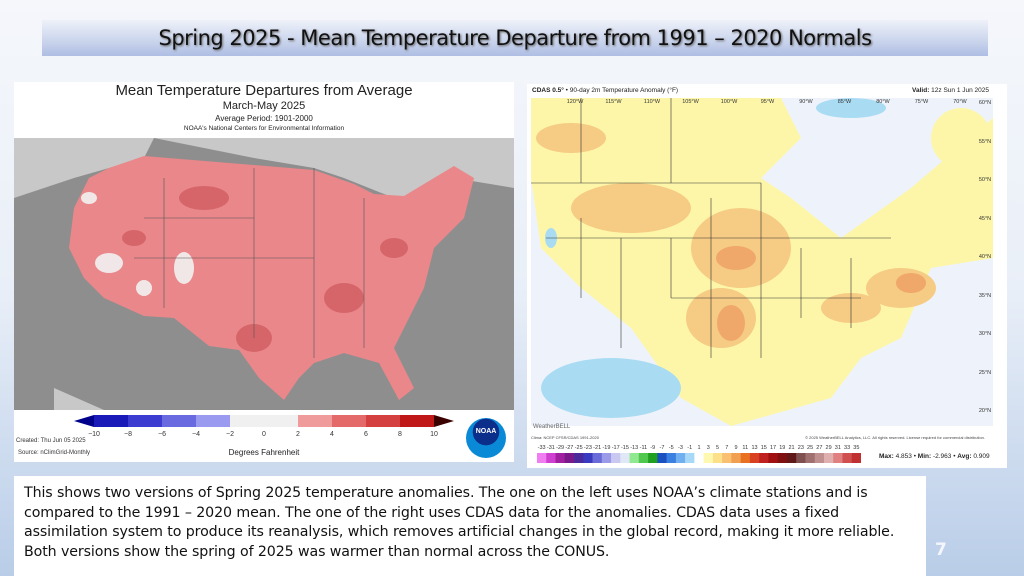  What do you see at coordinates (264, 452) in the screenshot?
I see `unit-label: Degrees Fahrenheit` at bounding box center [264, 452].